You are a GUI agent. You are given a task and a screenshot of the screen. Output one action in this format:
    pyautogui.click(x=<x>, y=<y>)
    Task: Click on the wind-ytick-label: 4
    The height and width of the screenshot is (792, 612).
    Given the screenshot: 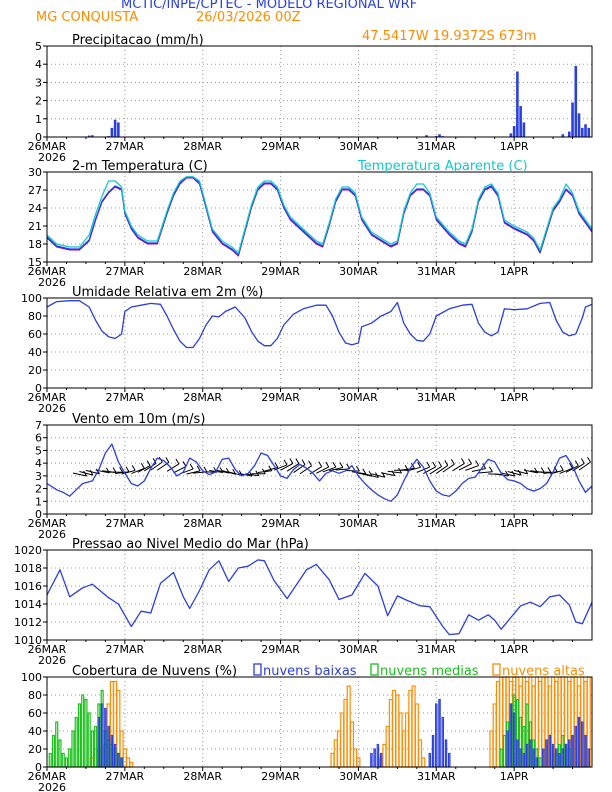 What is the action you would take?
    pyautogui.click(x=38, y=463)
    